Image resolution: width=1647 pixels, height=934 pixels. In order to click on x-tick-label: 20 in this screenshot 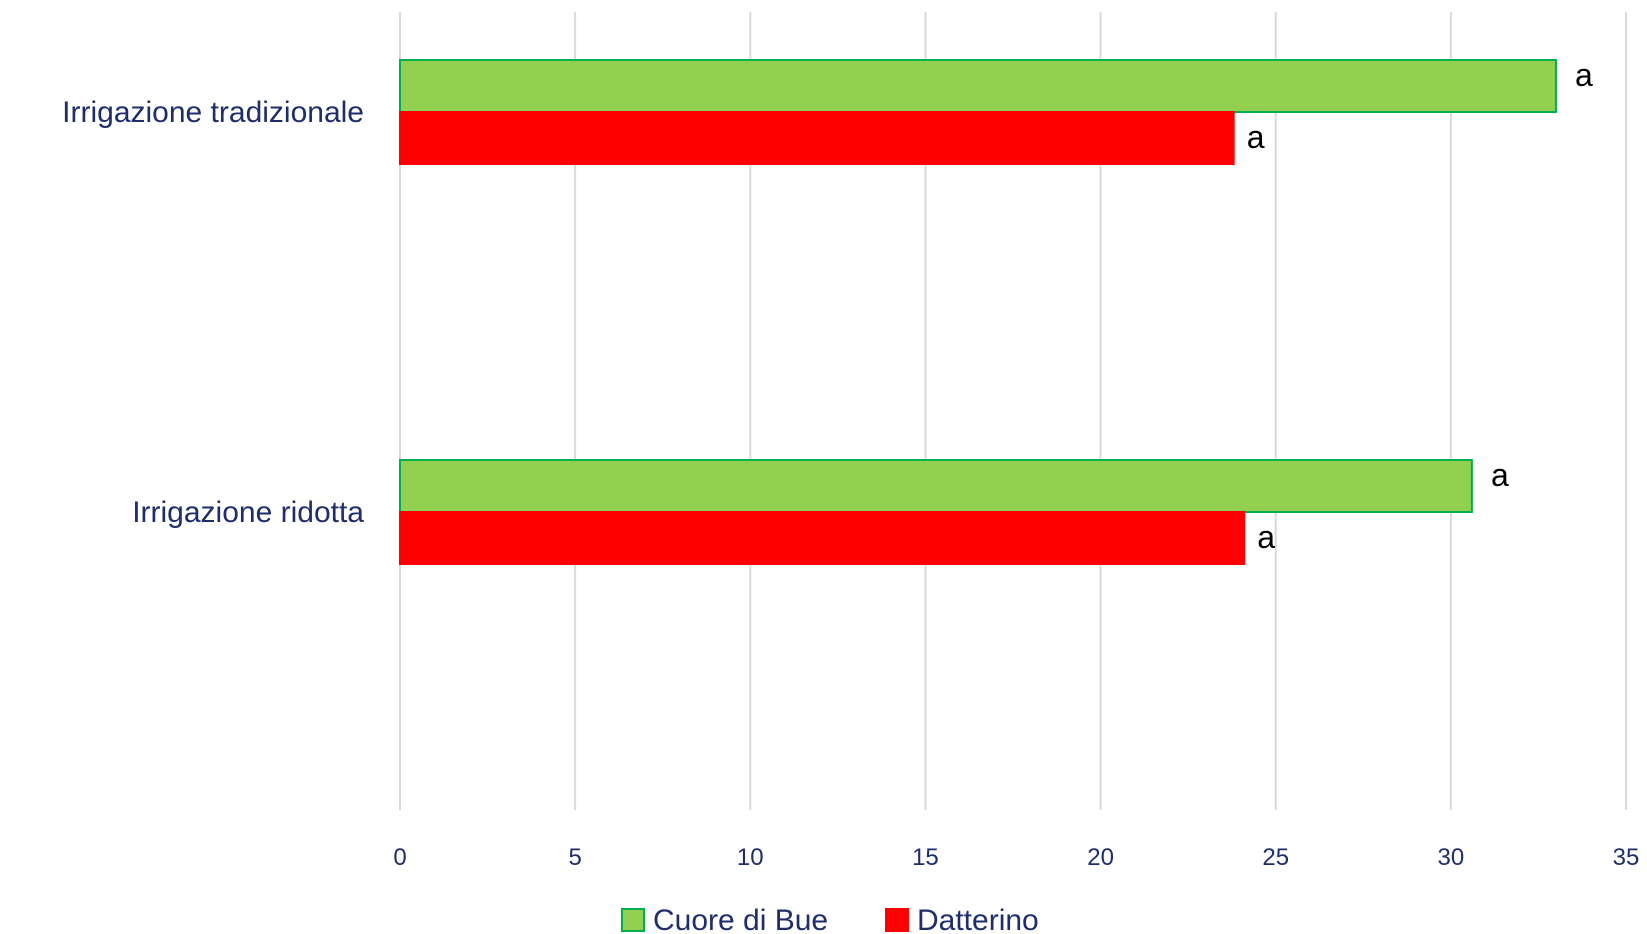, I will do `click(1100, 857)`.